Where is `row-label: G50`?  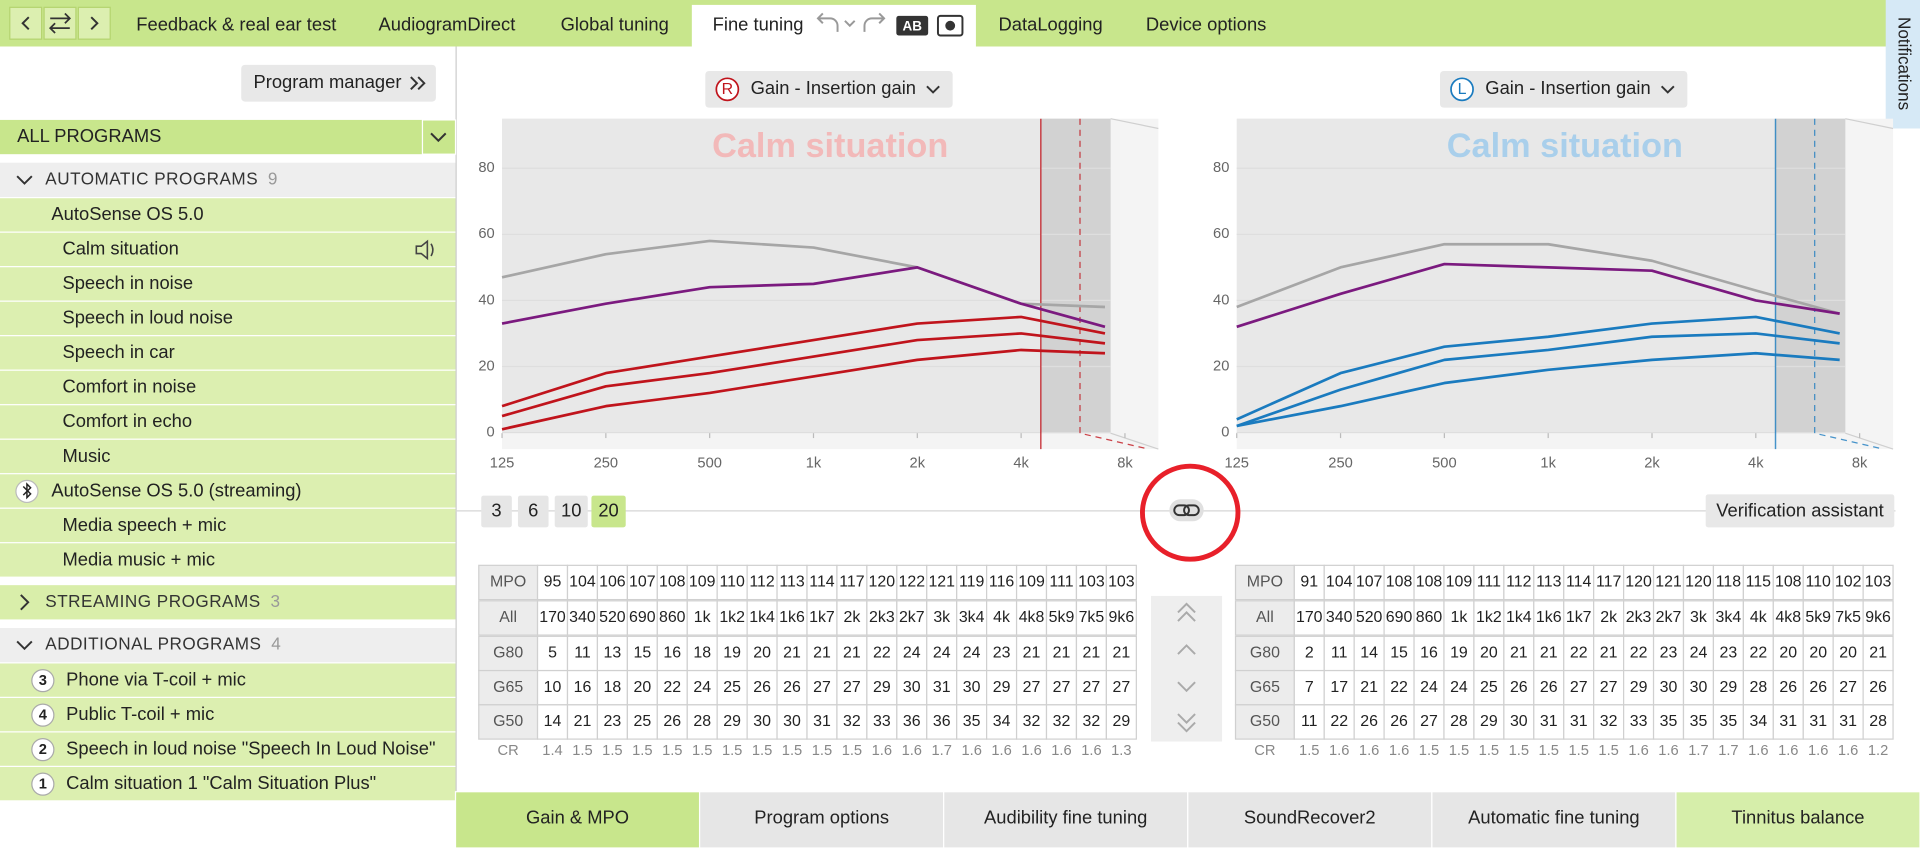
row-label: G50 is located at coordinates (1265, 721).